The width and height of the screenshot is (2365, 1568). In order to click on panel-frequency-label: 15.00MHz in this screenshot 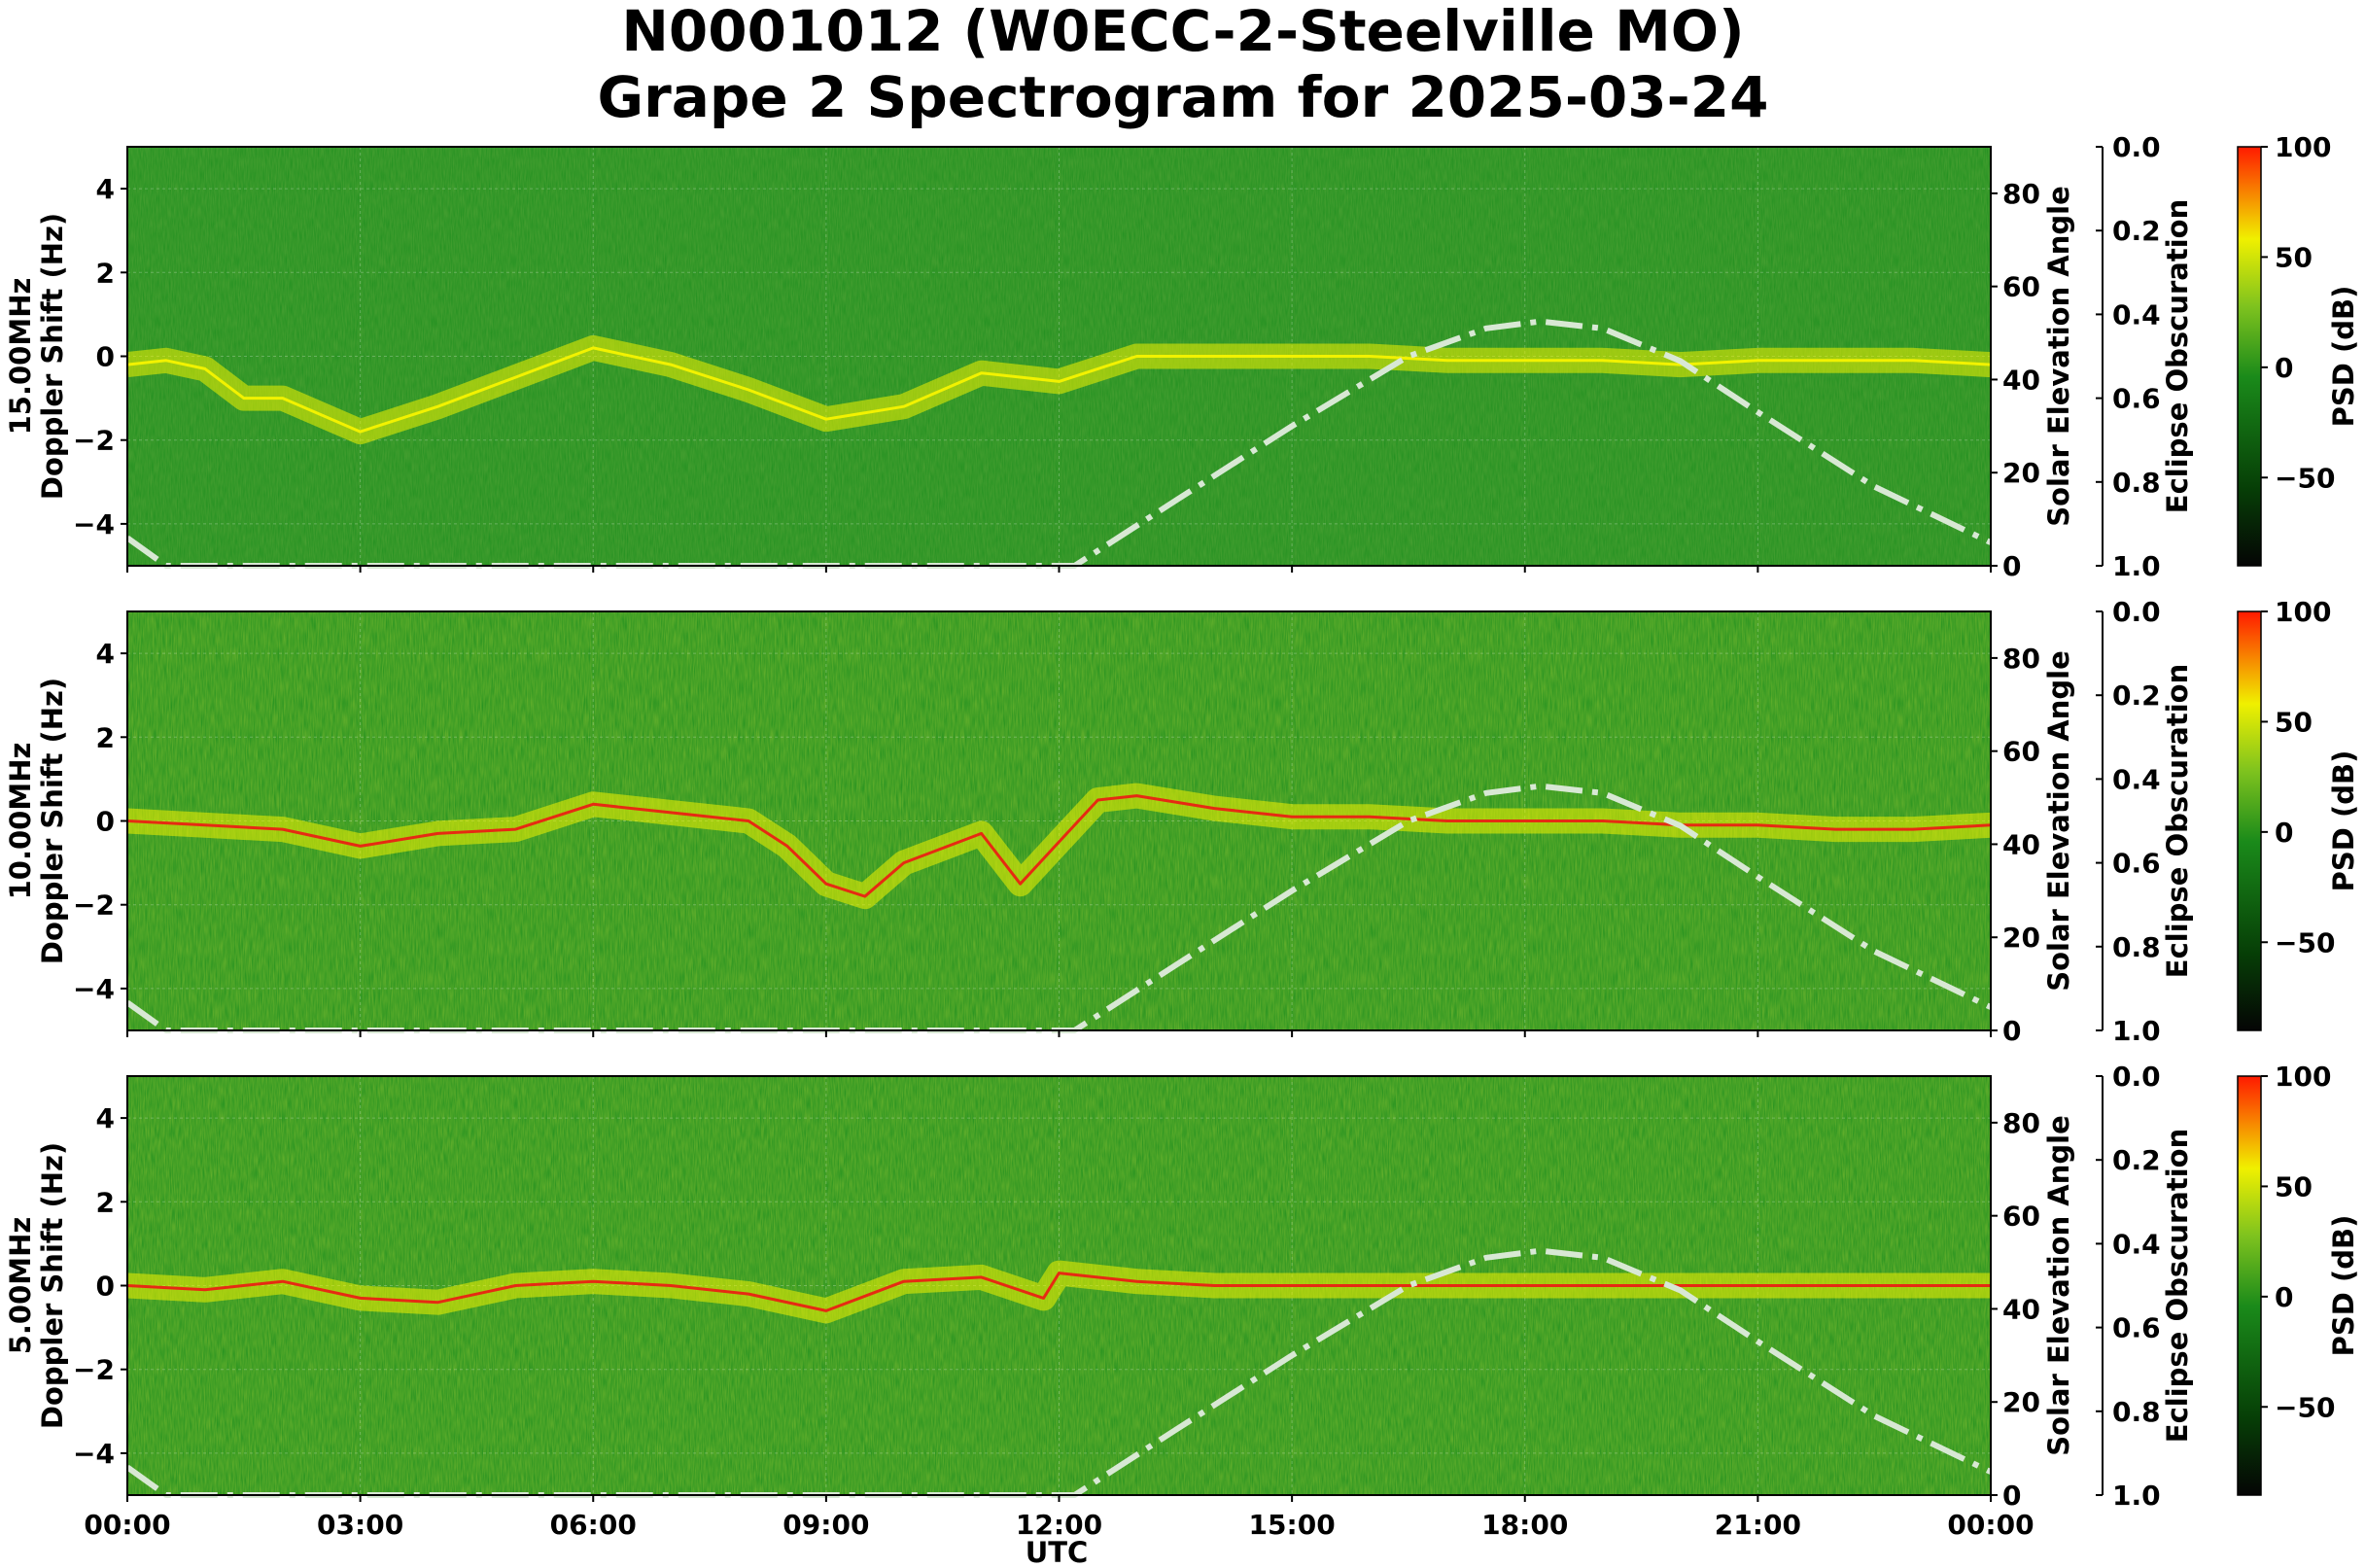, I will do `click(20, 357)`.